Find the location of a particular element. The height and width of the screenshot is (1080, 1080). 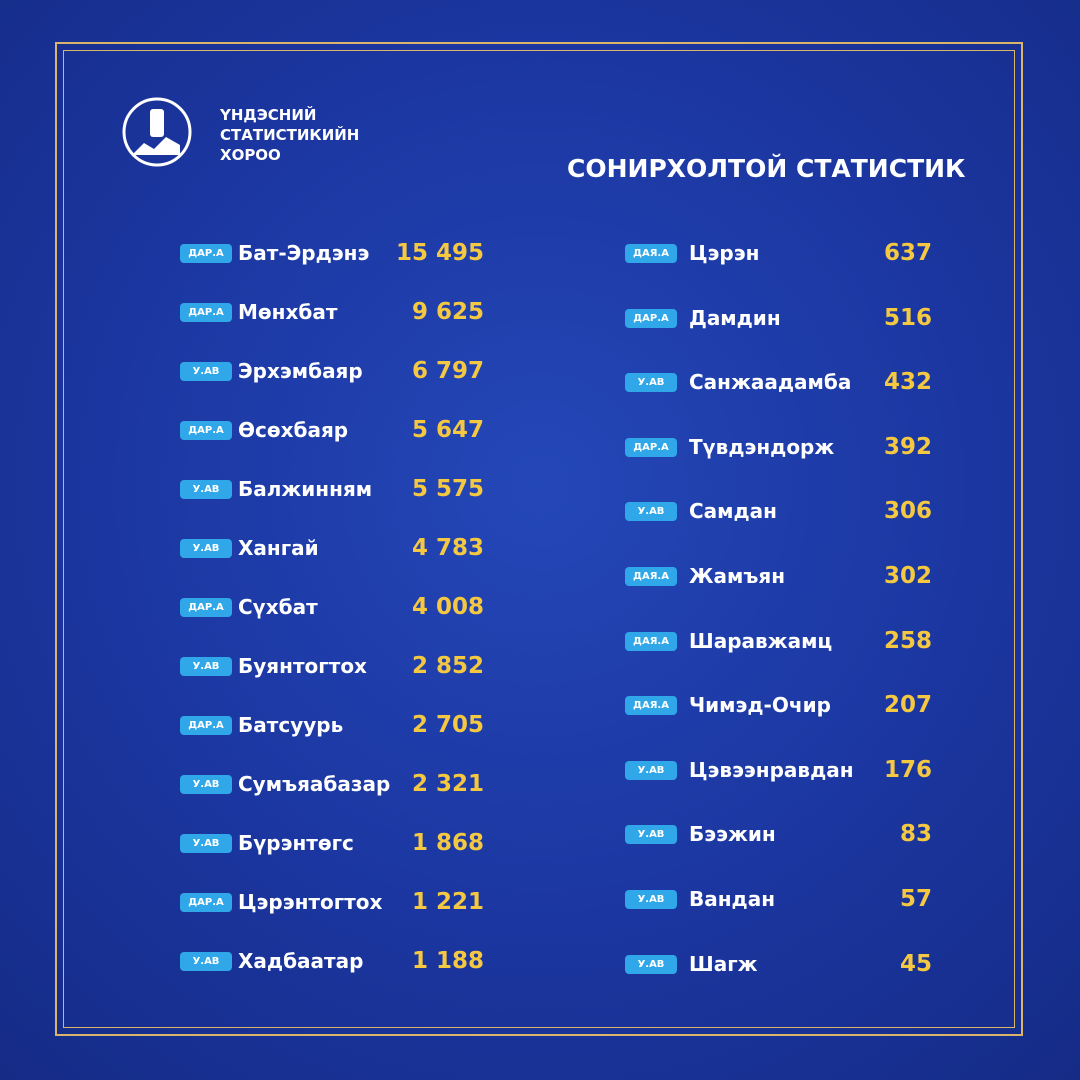

value: 1 868 is located at coordinates (447, 843).